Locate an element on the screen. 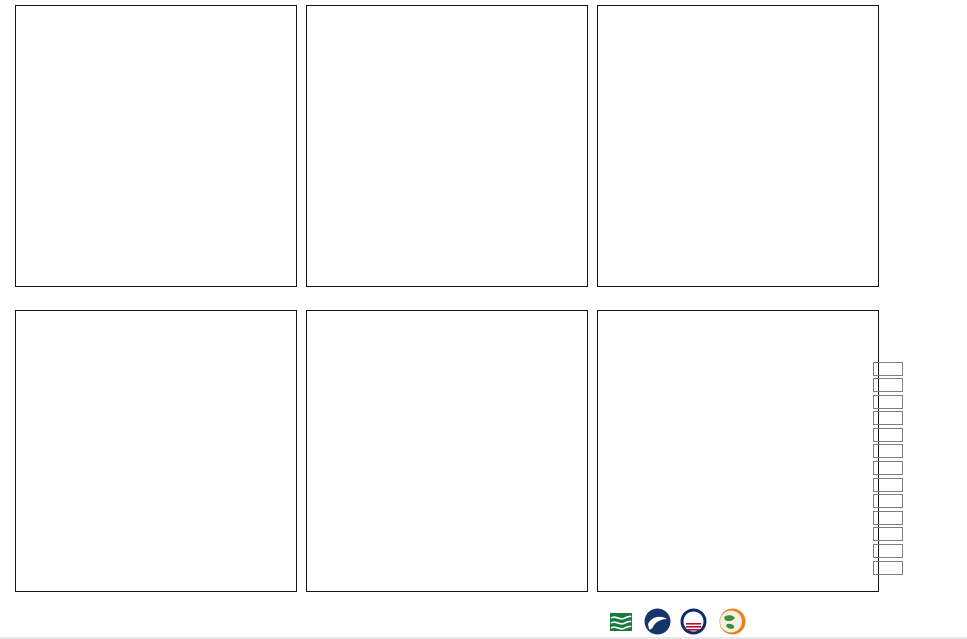  window-bottom-edge is located at coordinates (483, 638).